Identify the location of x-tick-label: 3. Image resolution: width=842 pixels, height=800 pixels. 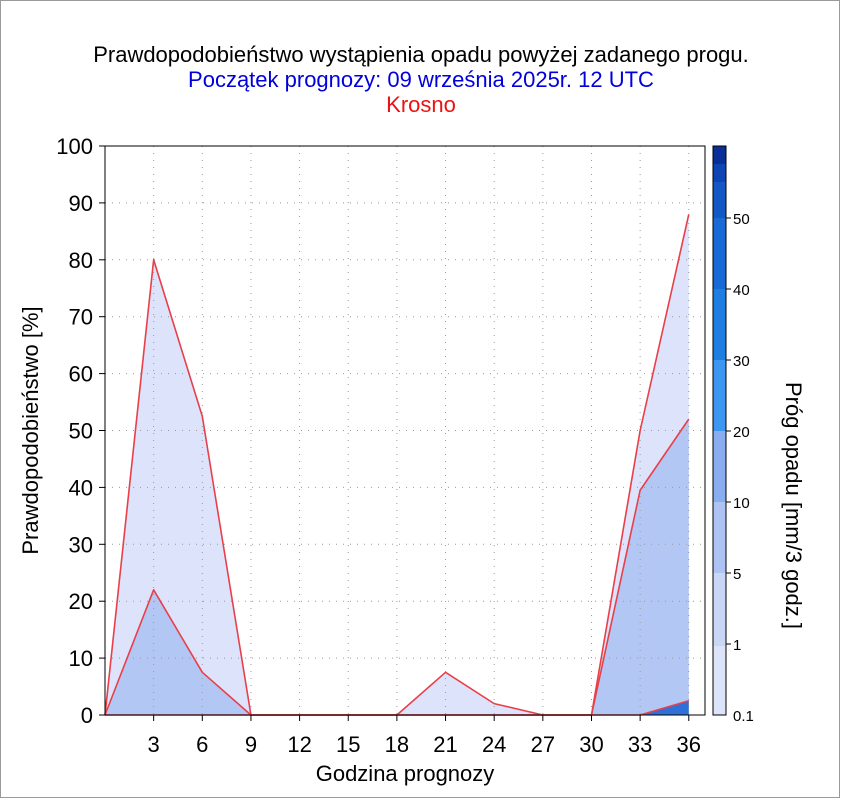
(154, 744).